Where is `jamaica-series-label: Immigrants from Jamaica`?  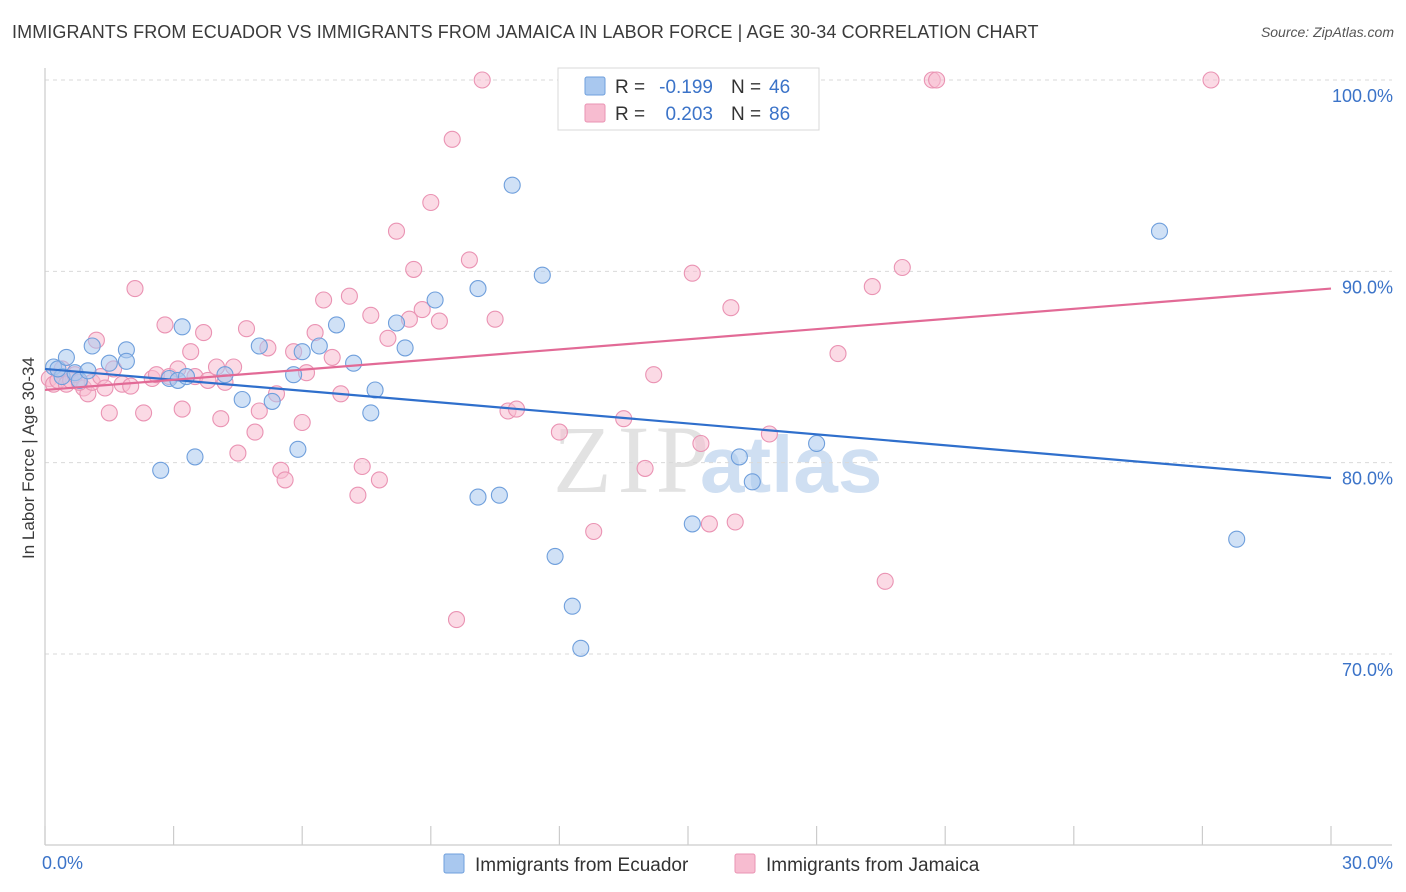
jamaica-series-label: Immigrants from Jamaica is located at coordinates (873, 865).